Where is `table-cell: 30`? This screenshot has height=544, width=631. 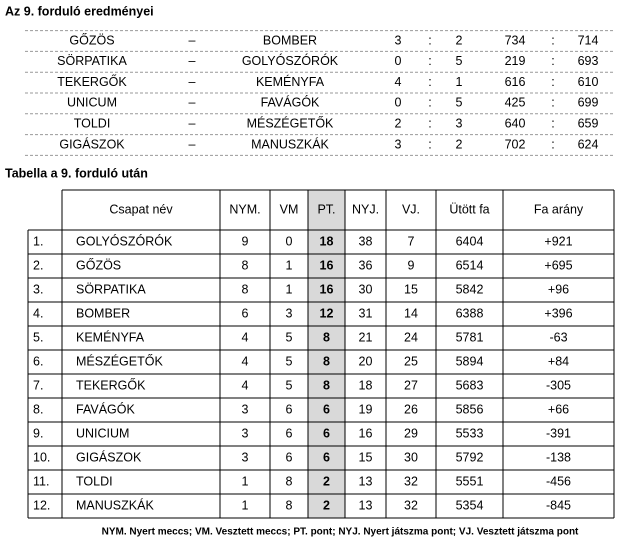
table-cell: 30 is located at coordinates (366, 289).